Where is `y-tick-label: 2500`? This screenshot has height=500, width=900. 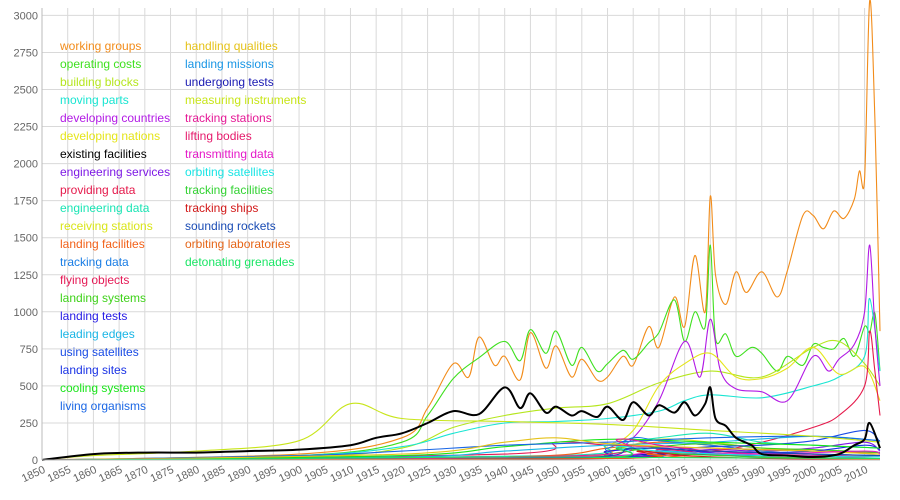 y-tick-label: 2500 is located at coordinates (26, 91).